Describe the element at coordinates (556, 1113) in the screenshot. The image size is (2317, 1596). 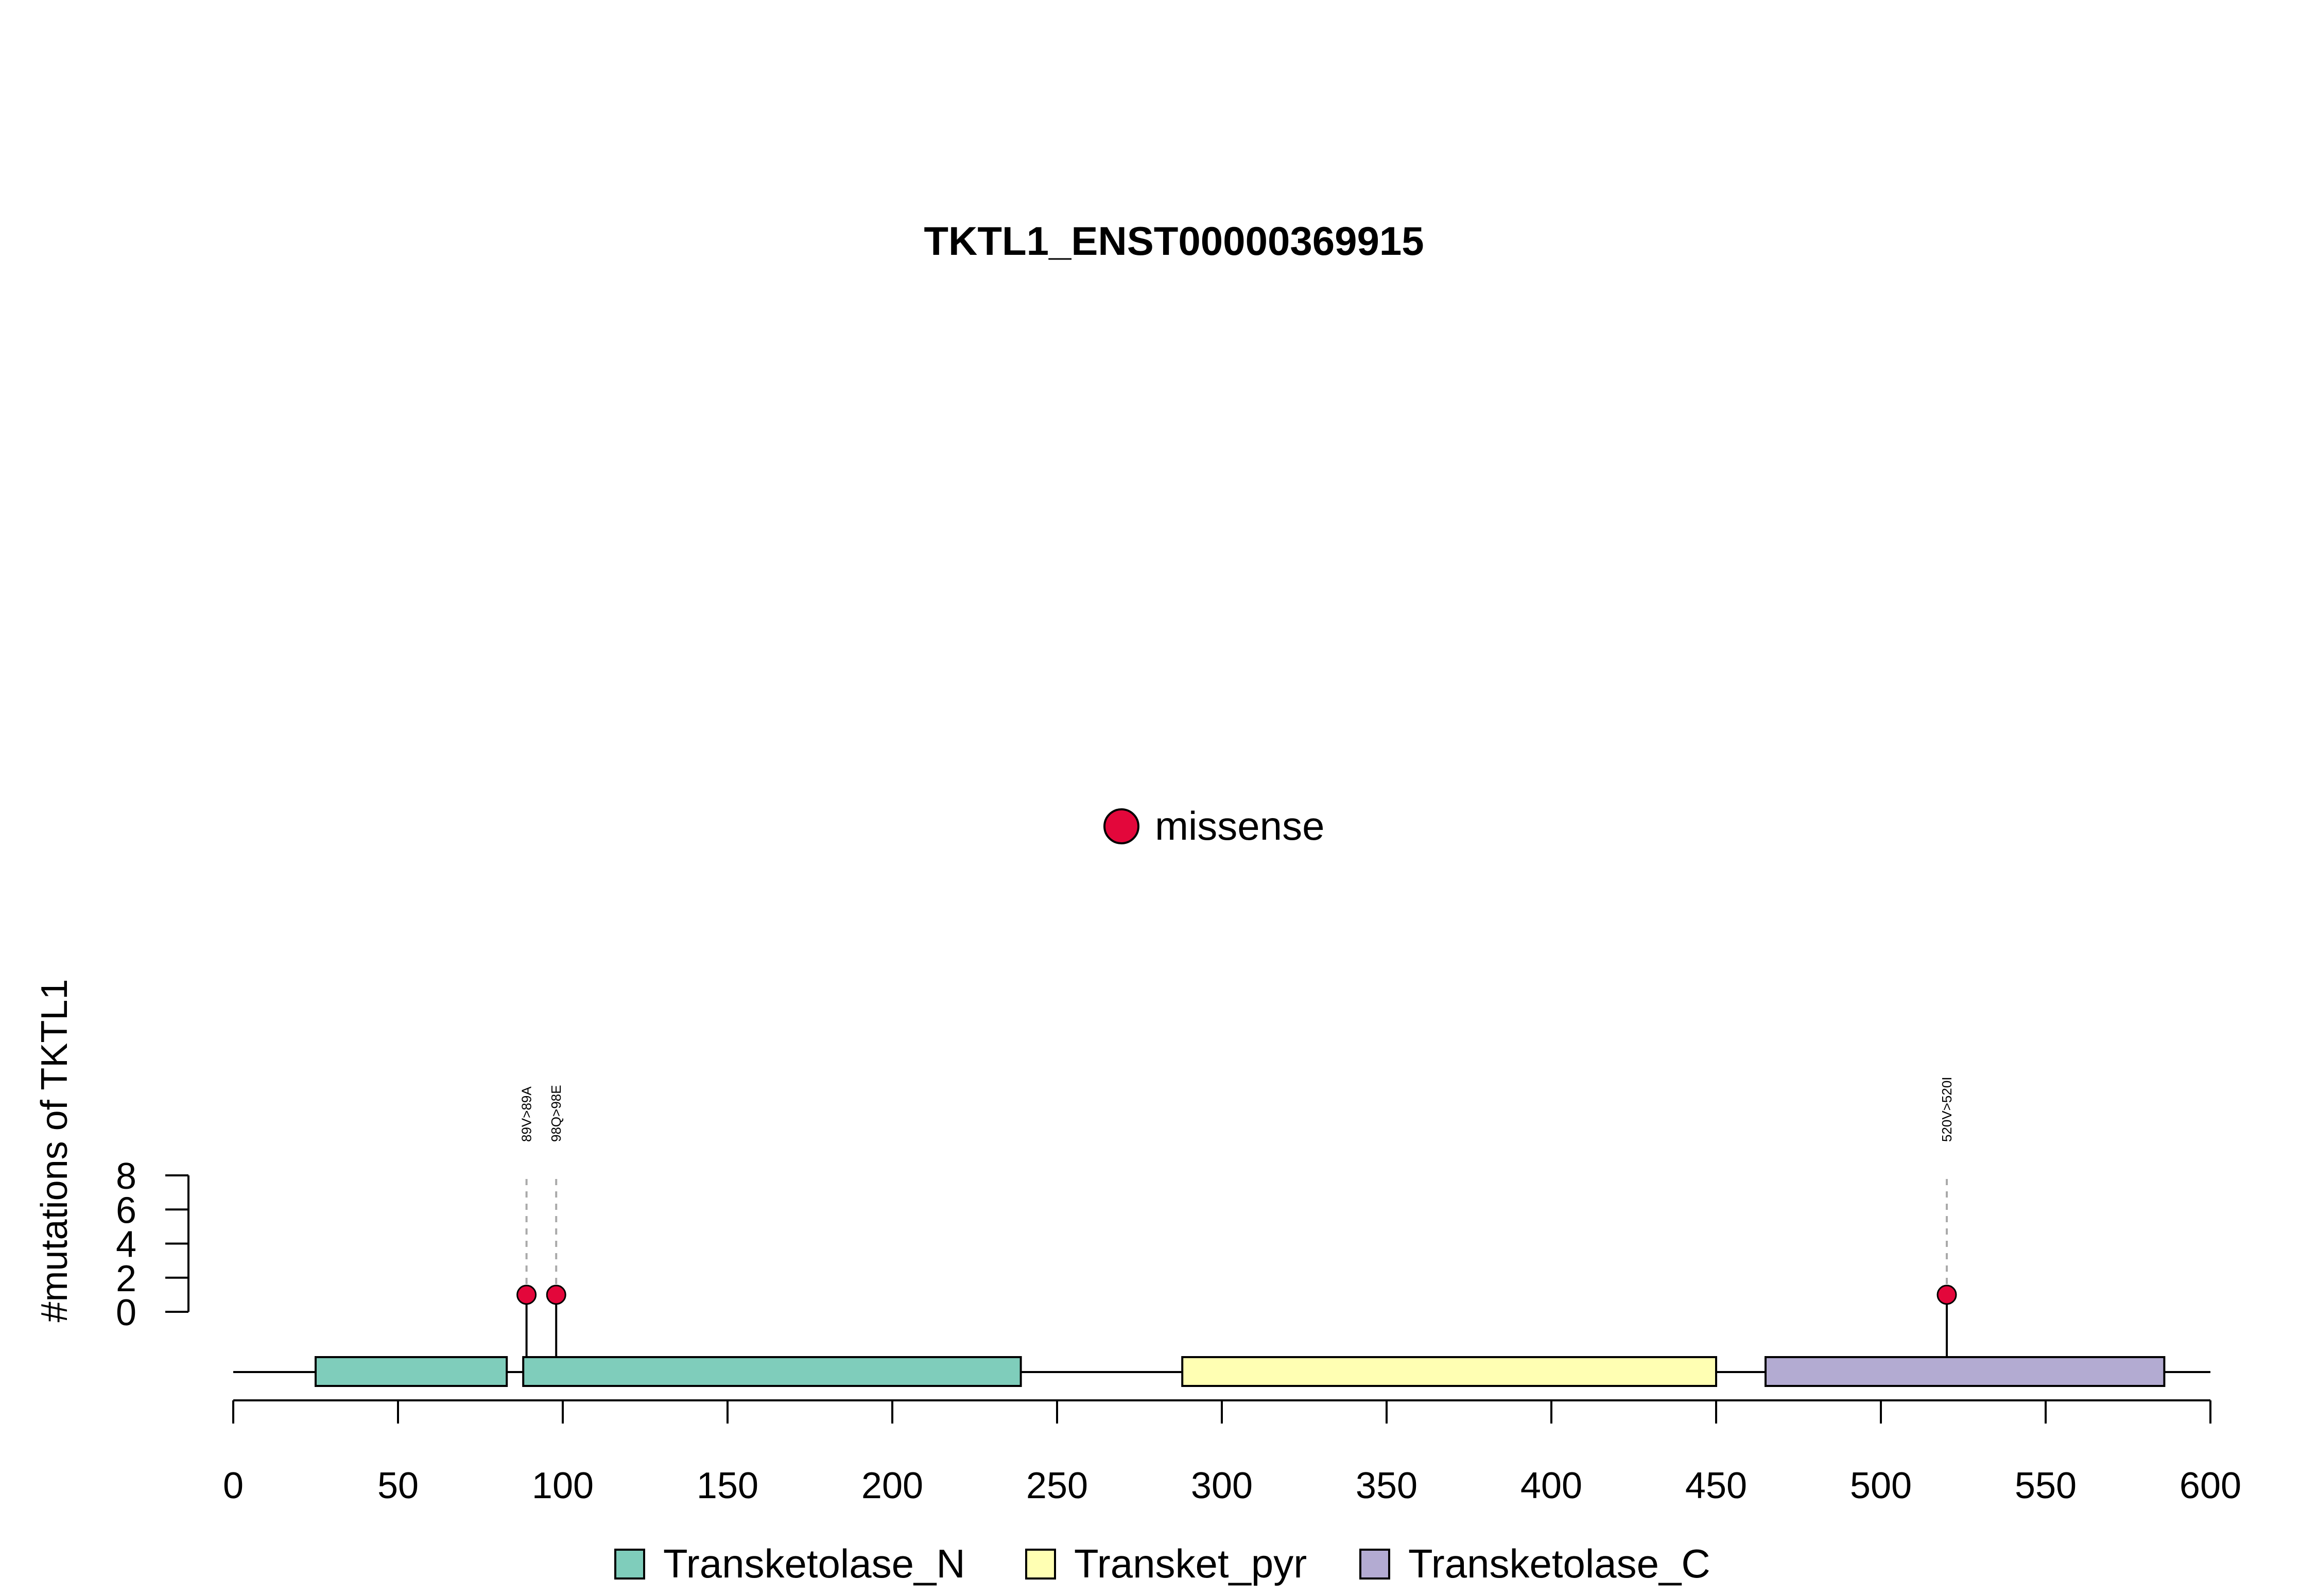
I see `mutation-label: 98Q>98E` at that location.